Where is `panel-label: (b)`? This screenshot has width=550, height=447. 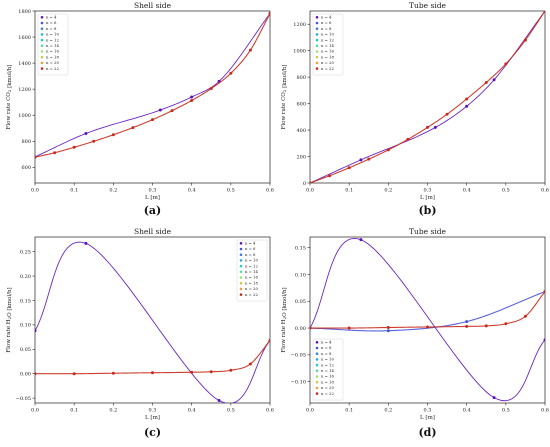 panel-label: (b) is located at coordinates (427, 210).